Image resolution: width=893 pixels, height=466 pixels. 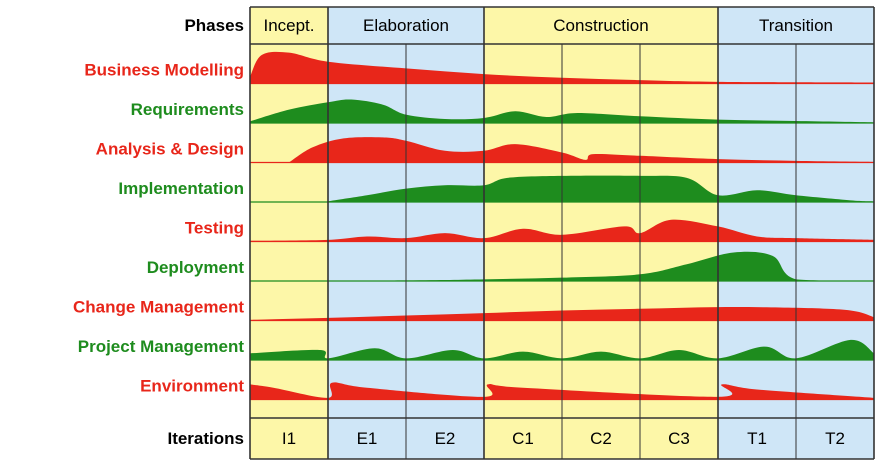 What do you see at coordinates (757, 438) in the screenshot?
I see `iteration-label: T1` at bounding box center [757, 438].